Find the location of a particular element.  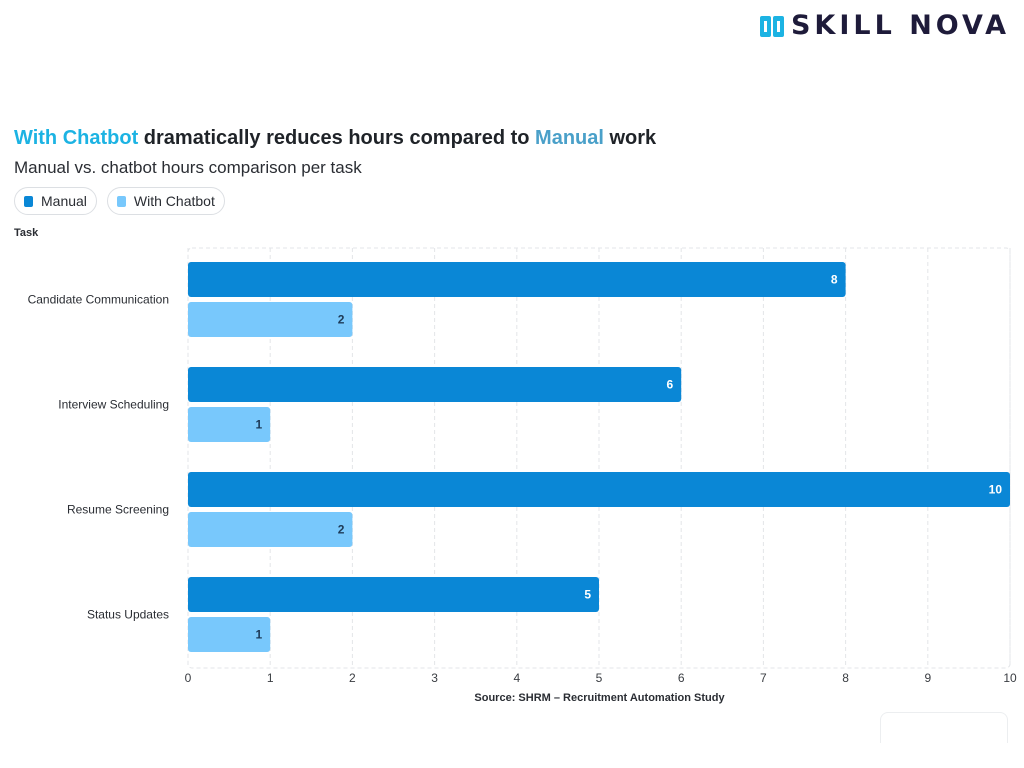

legend: Manual With Chatbot is located at coordinates (119, 201).